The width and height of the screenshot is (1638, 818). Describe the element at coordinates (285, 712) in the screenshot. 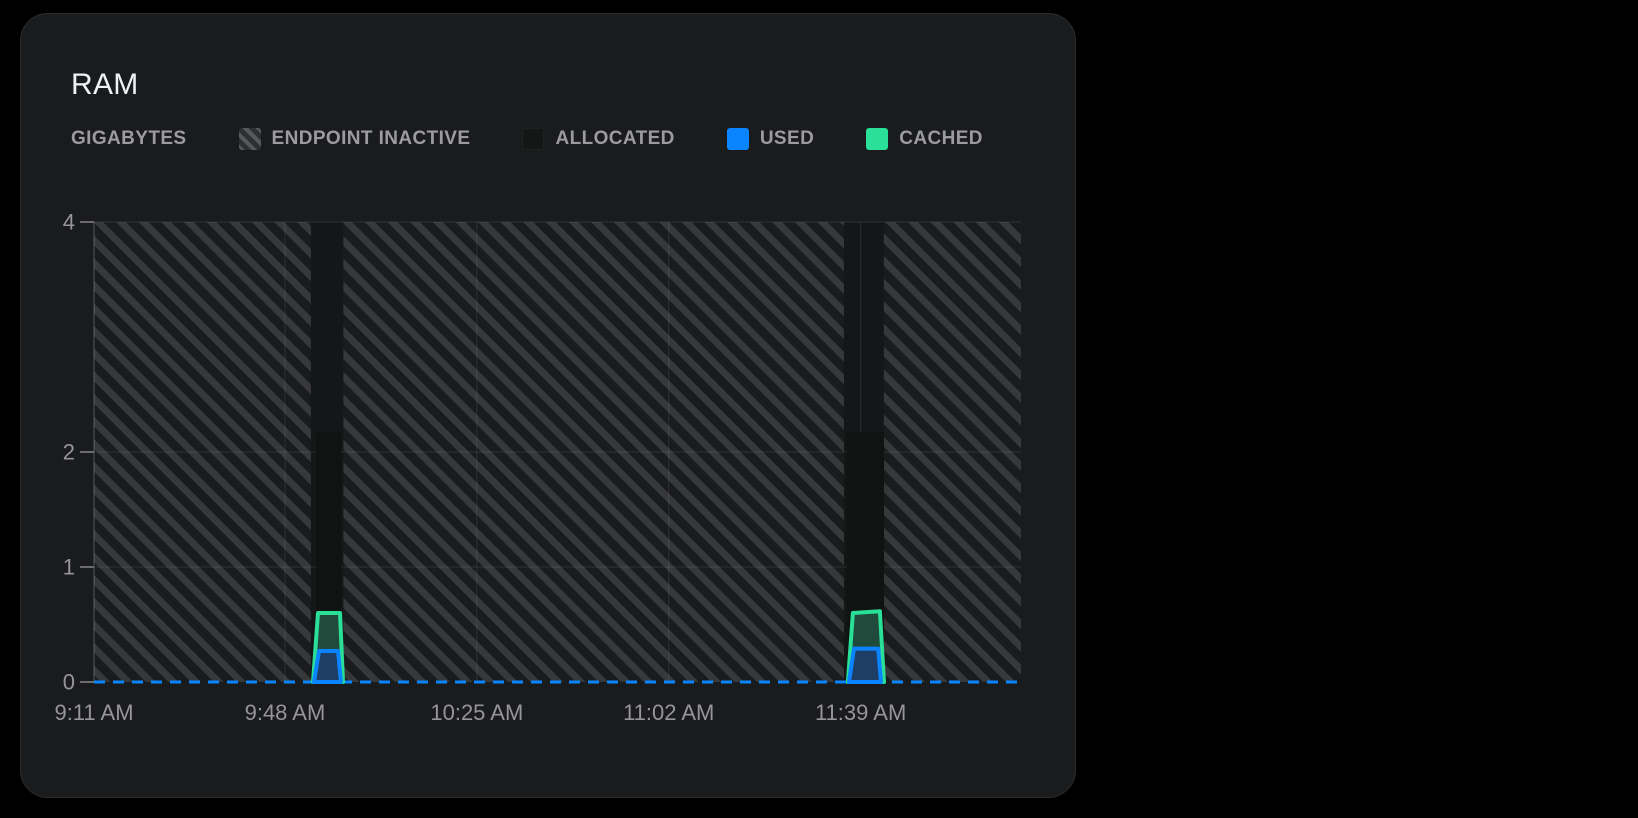

I see `x-tick-label: 9:48 AM` at that location.